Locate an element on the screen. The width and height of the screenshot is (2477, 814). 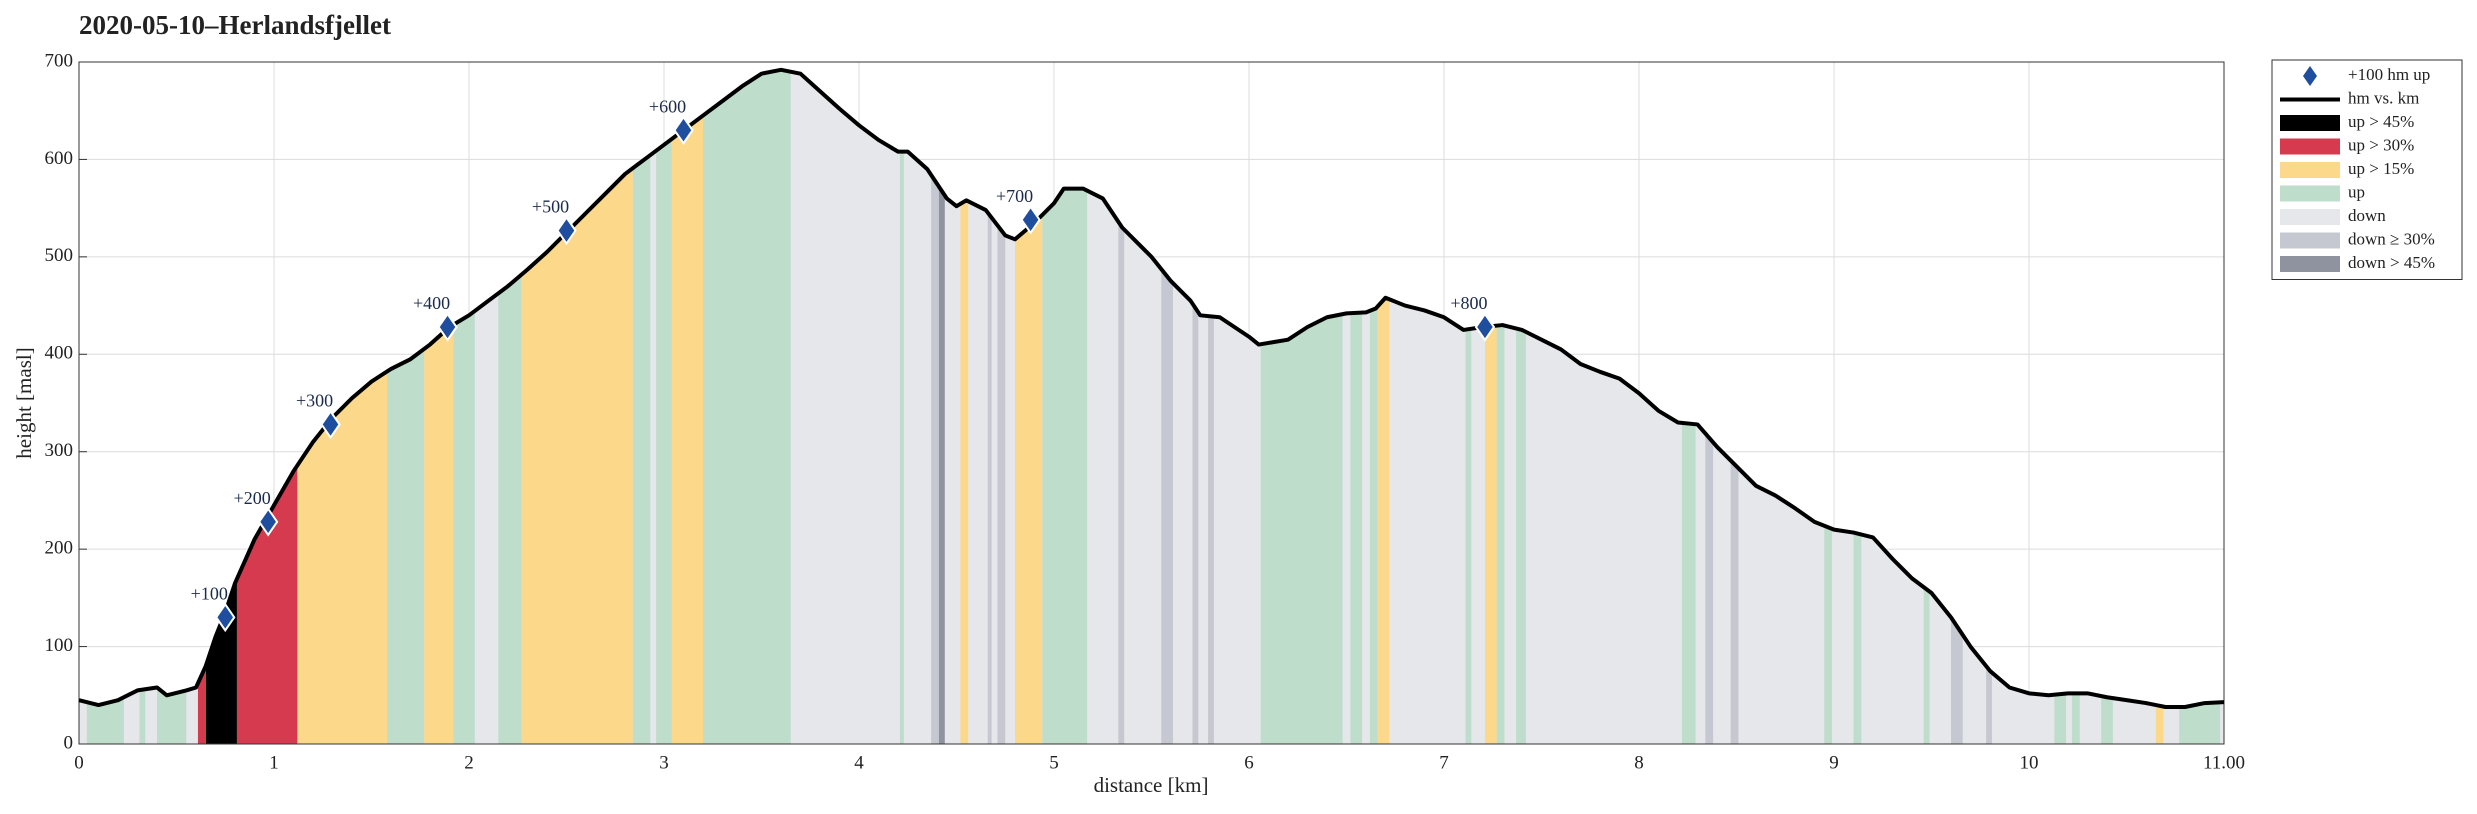
marker-label: +200 is located at coordinates (252, 498).